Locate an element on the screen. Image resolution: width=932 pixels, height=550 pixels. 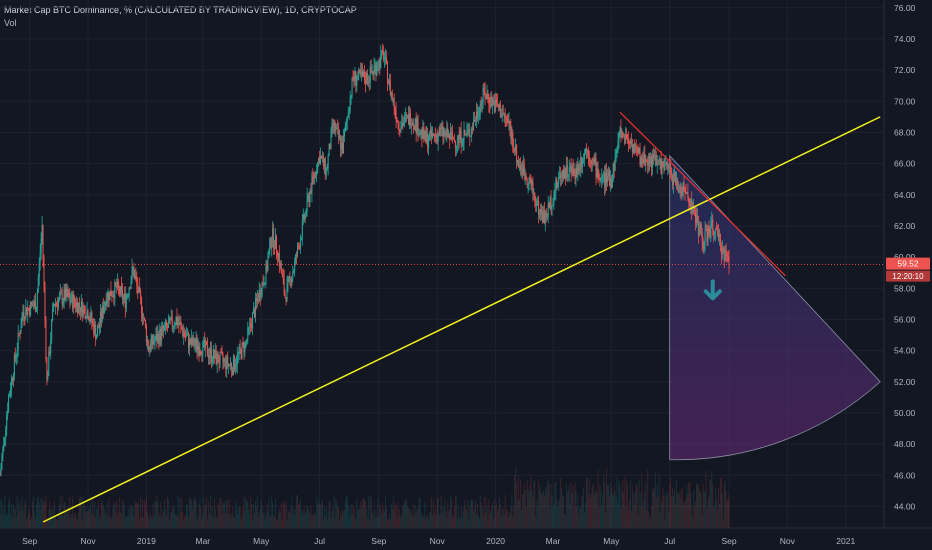
x-tick-label: 2021 is located at coordinates (845, 541).